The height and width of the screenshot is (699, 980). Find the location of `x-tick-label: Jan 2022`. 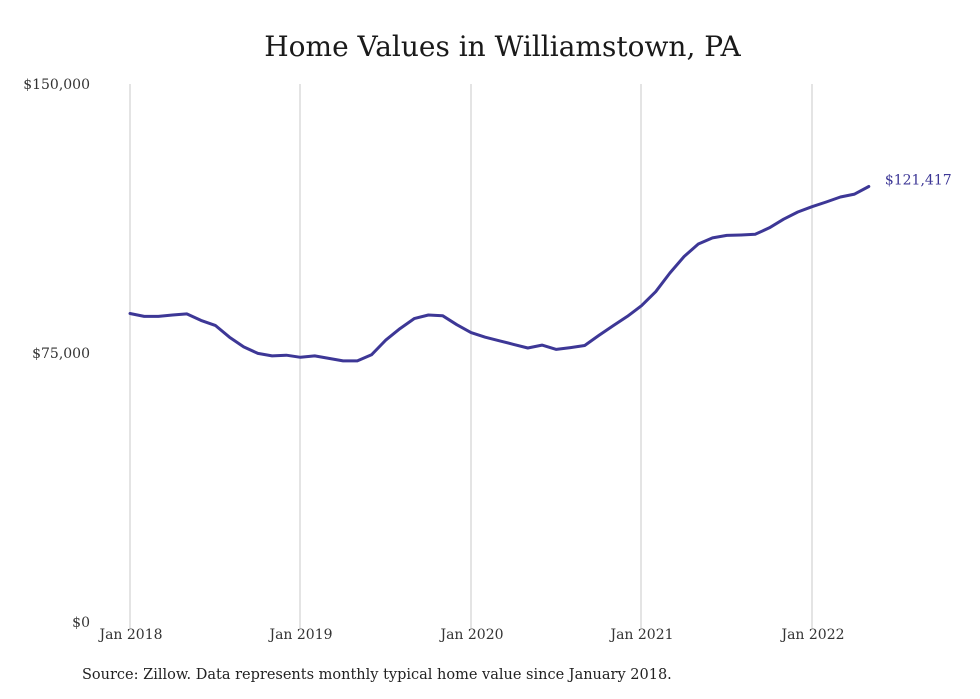

x-tick-label: Jan 2022 is located at coordinates (811, 635).